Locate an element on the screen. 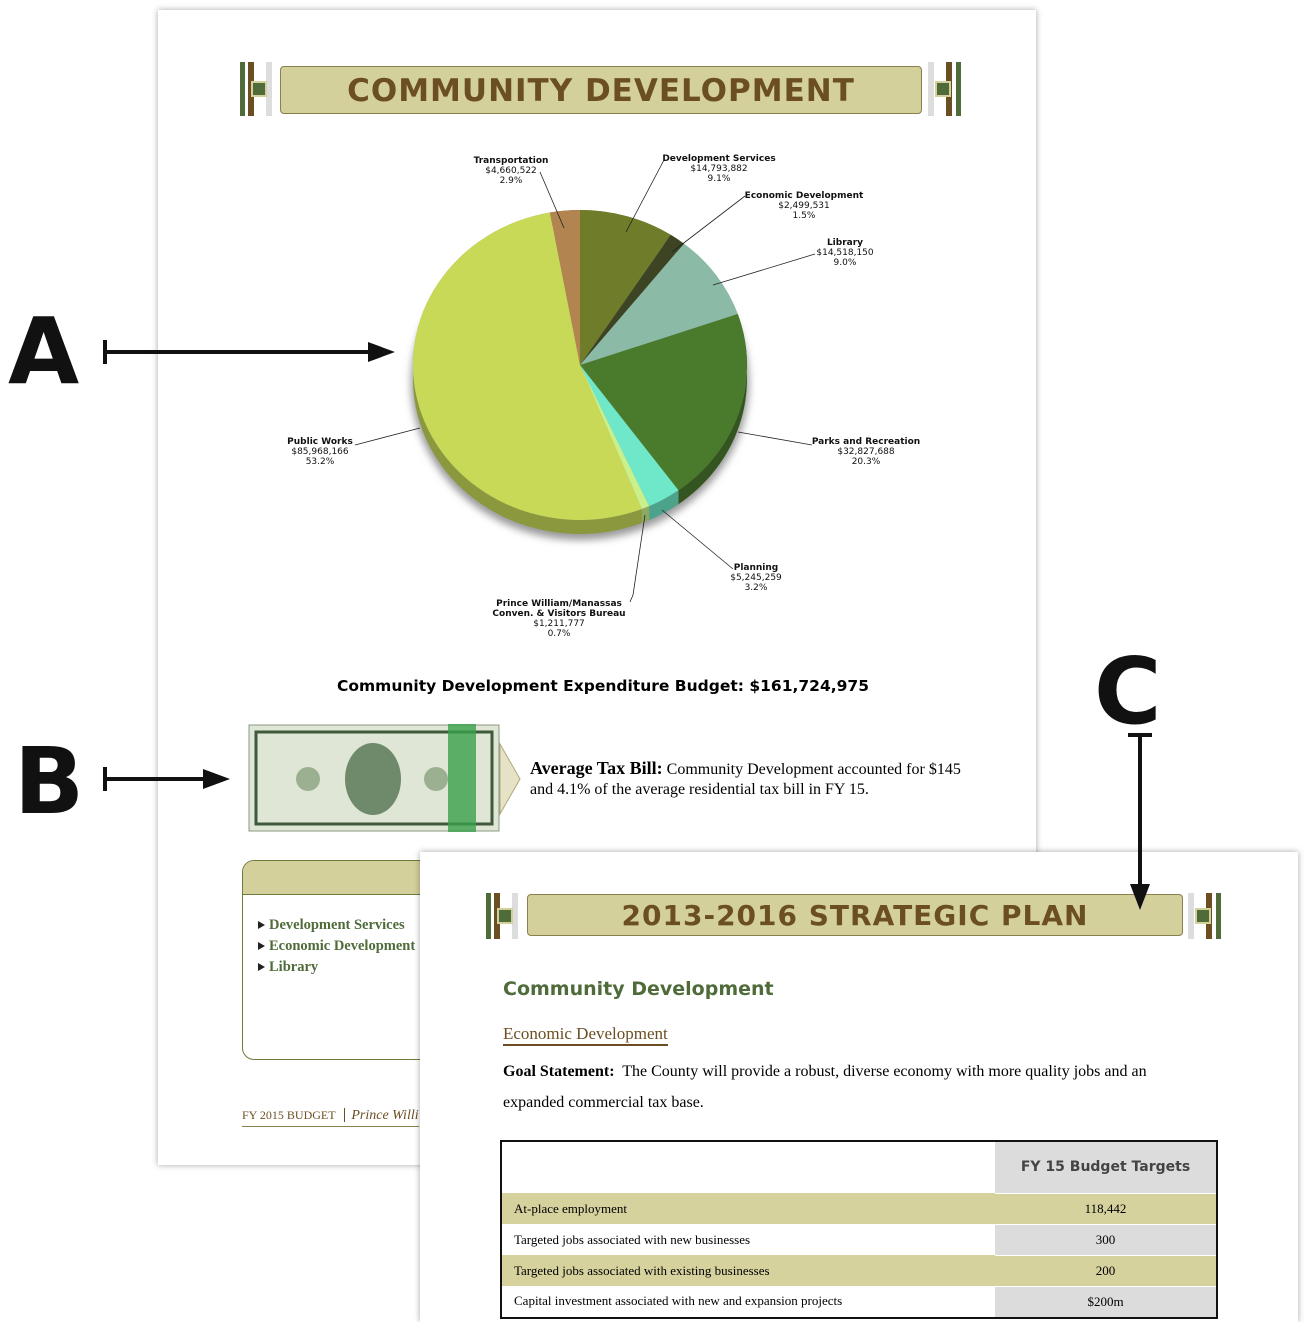 This screenshot has height=1322, width=1307. pie-label-value: $4,660,522 is located at coordinates (511, 171).